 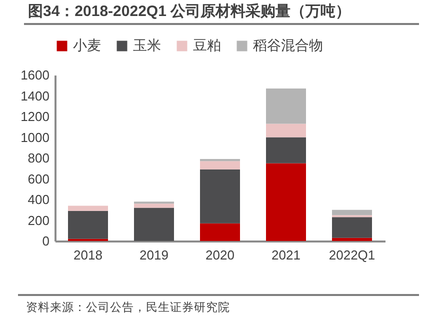 I want to click on x-tick-label: 2020, so click(x=220, y=255).